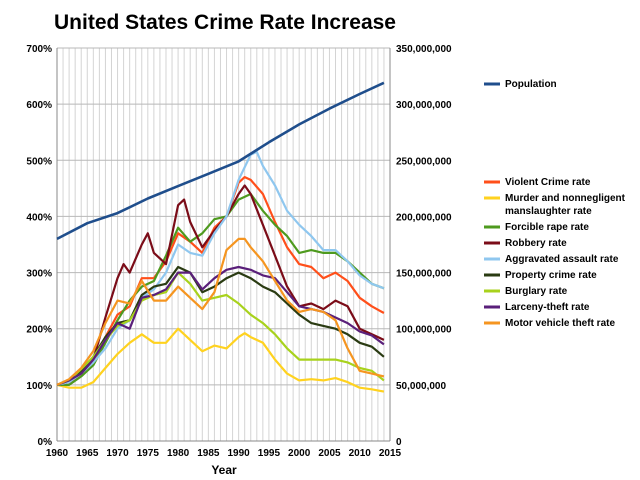 The height and width of the screenshot is (480, 640). What do you see at coordinates (399, 442) in the screenshot?
I see `y-right-tick-label: 0` at bounding box center [399, 442].